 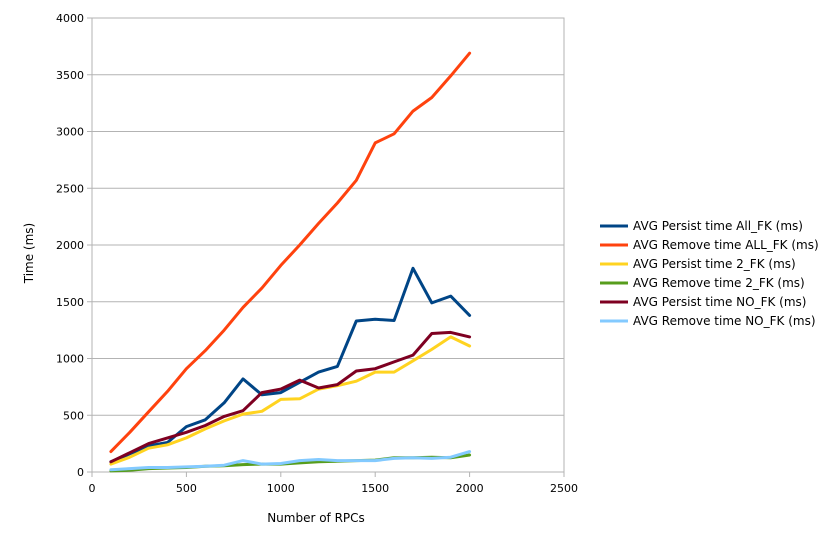 What do you see at coordinates (80, 472) in the screenshot?
I see `y-tick-label: 0` at bounding box center [80, 472].